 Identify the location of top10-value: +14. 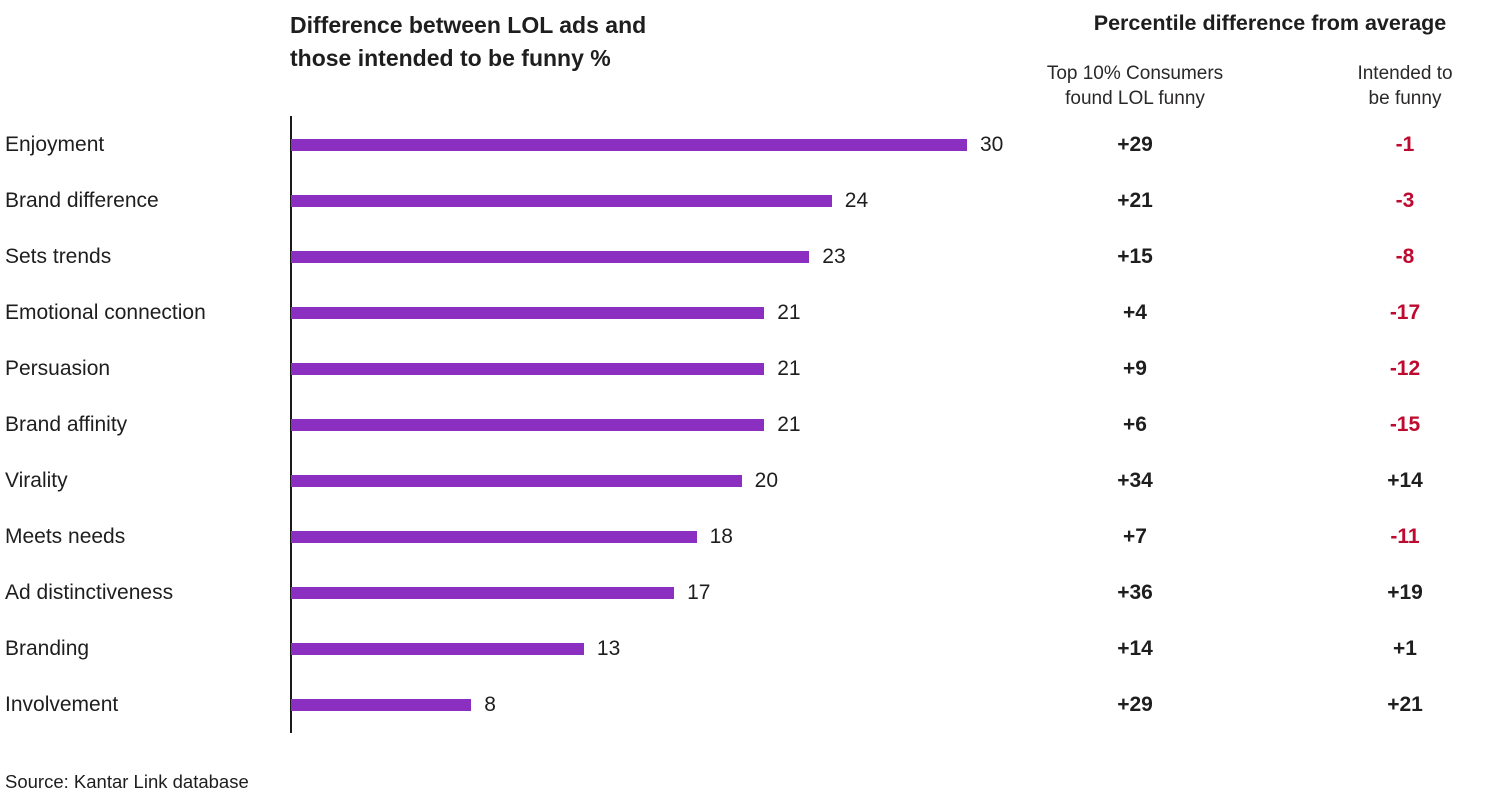
(1135, 648).